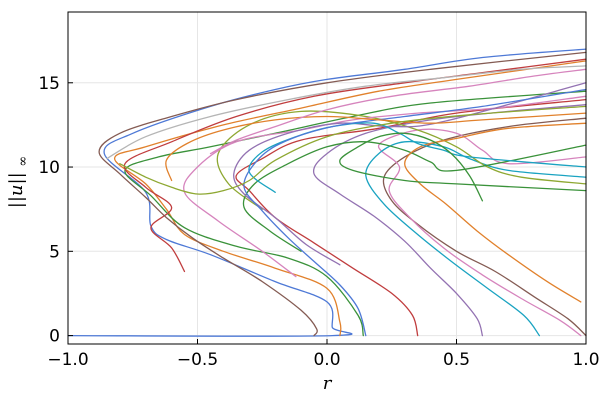 The width and height of the screenshot is (600, 400). I want to click on y-tick-label: 0, so click(54, 337).